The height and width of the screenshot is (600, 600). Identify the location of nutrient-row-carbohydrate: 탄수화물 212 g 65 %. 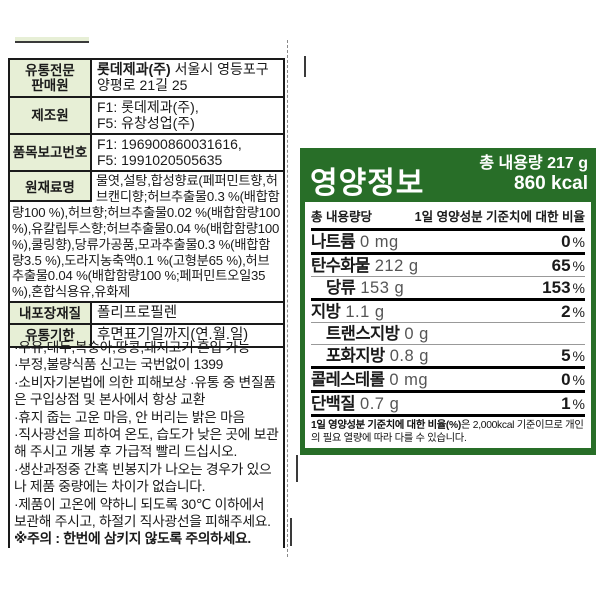
(448, 266).